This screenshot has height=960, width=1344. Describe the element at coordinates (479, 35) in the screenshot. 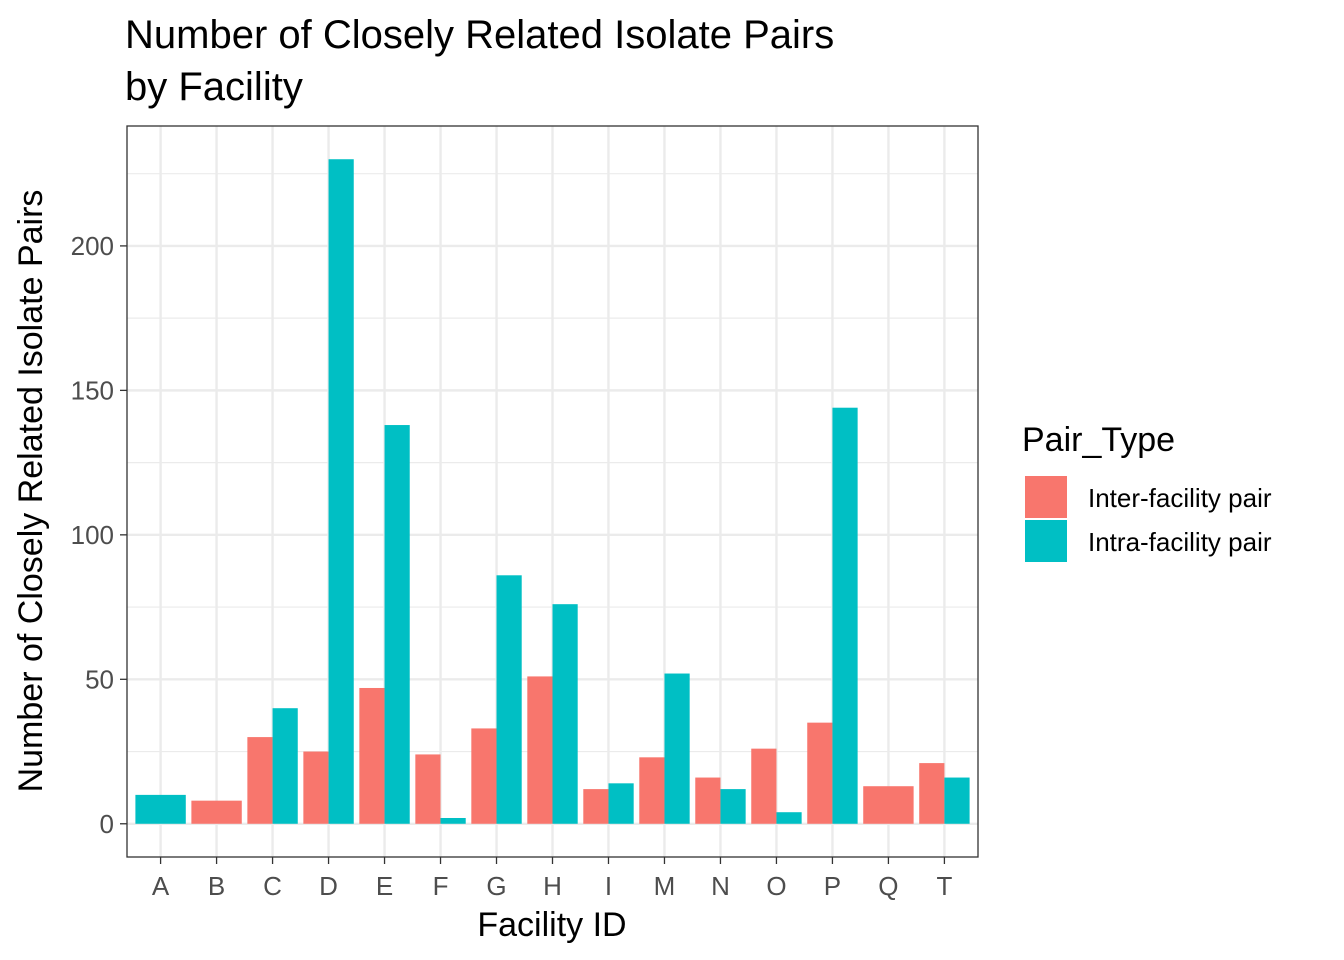

I see `chart-title-line-1: Number of Closely Related Isolate Pairs` at that location.